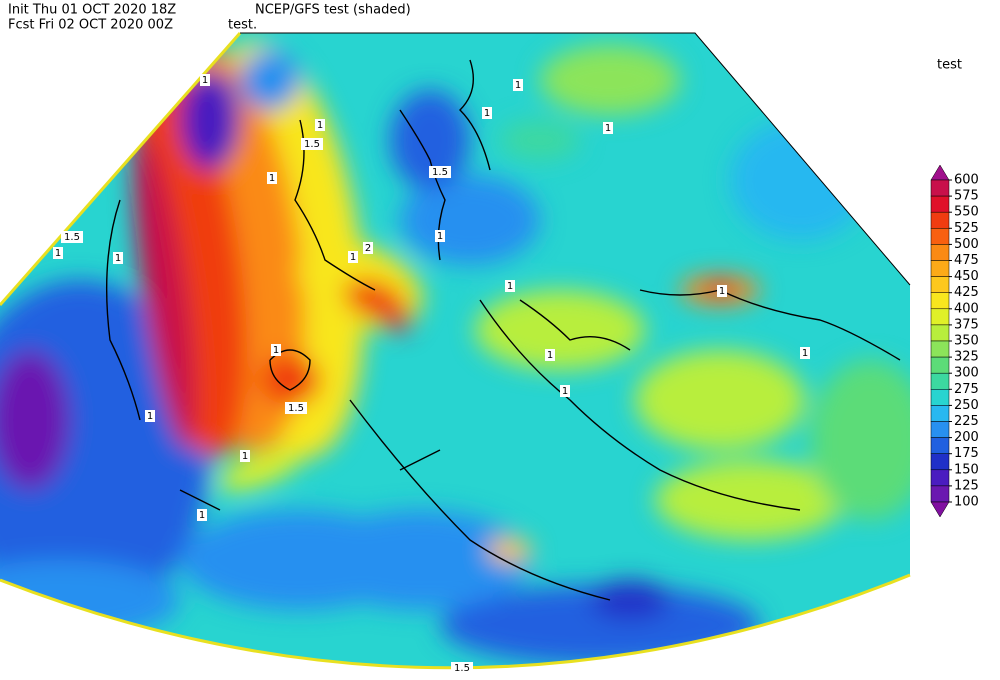 The width and height of the screenshot is (1000, 680). Describe the element at coordinates (966, 485) in the screenshot. I see `colorbar-label: 125` at that location.